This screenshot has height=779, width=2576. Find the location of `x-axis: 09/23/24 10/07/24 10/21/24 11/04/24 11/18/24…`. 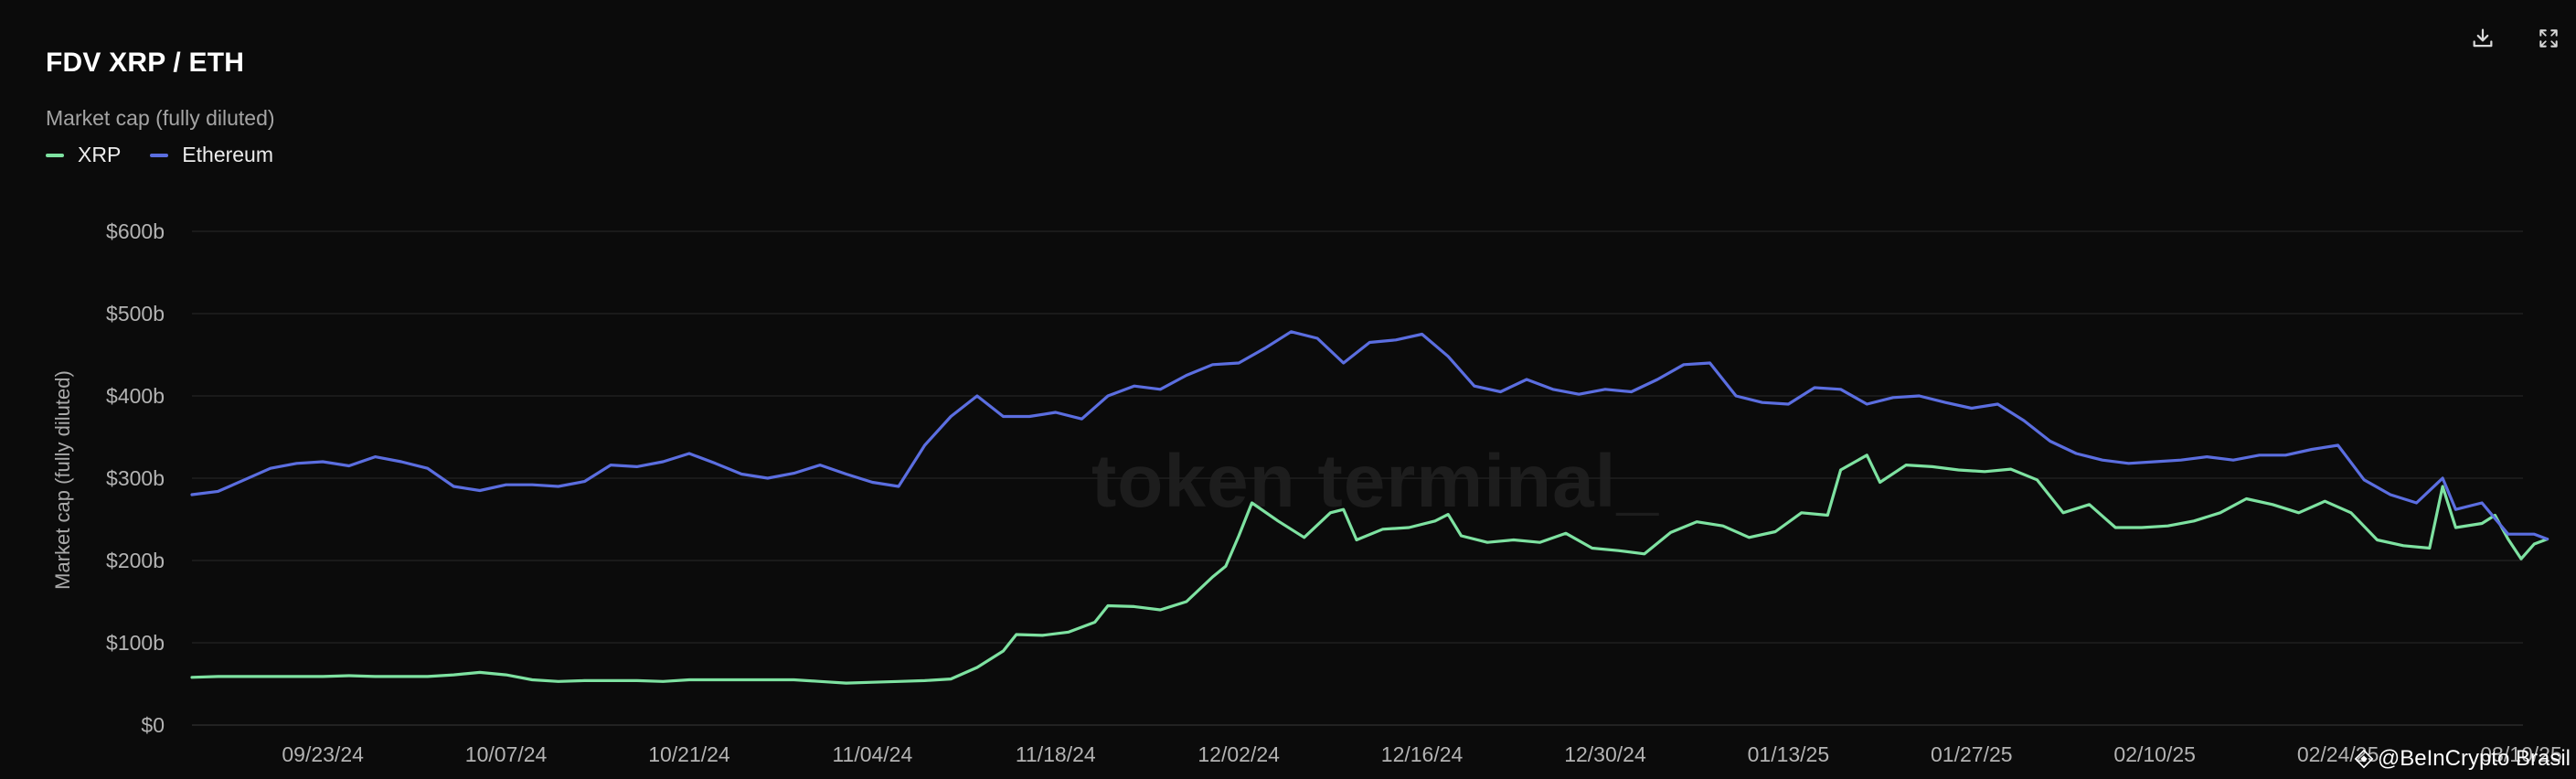

x-axis: 09/23/24 10/07/24 10/21/24 11/04/24 11/18/24… is located at coordinates (1422, 754).